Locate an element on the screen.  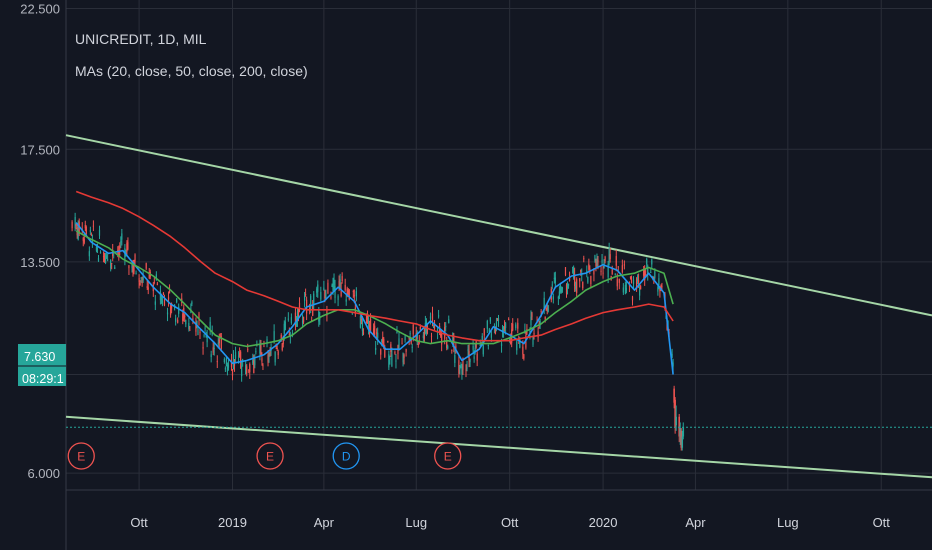
ma-line-ma50 is located at coordinates (374, 289).